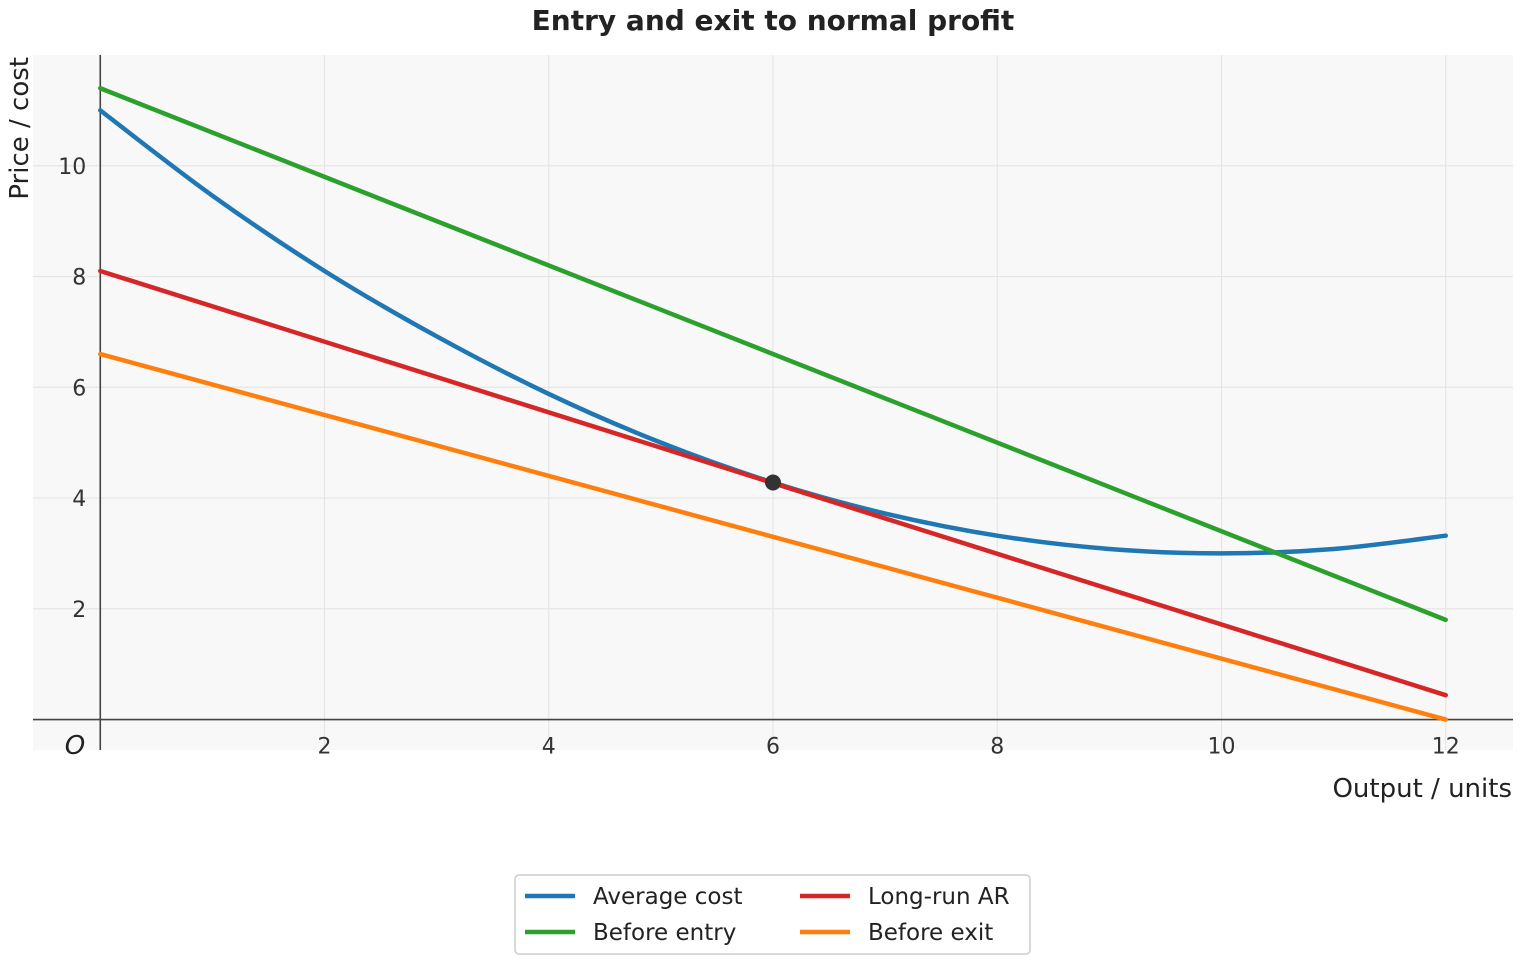 The height and width of the screenshot is (960, 1520). I want to click on x-tick-label: 10, so click(1221, 747).